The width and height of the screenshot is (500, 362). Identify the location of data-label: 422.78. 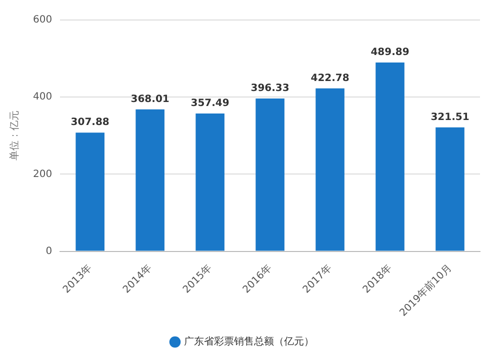
(330, 78).